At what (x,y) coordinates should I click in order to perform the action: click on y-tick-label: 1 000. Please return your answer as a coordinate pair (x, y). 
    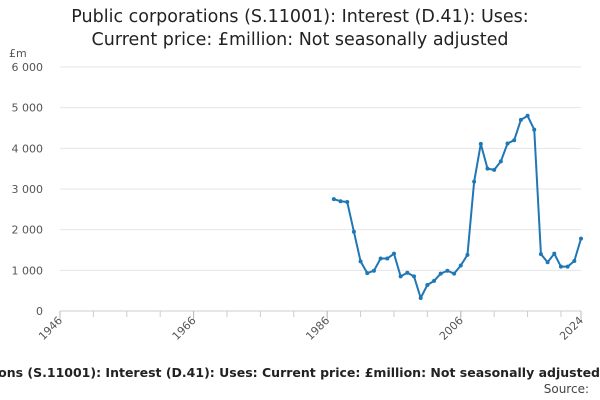
    Looking at the image, I should click on (28, 270).